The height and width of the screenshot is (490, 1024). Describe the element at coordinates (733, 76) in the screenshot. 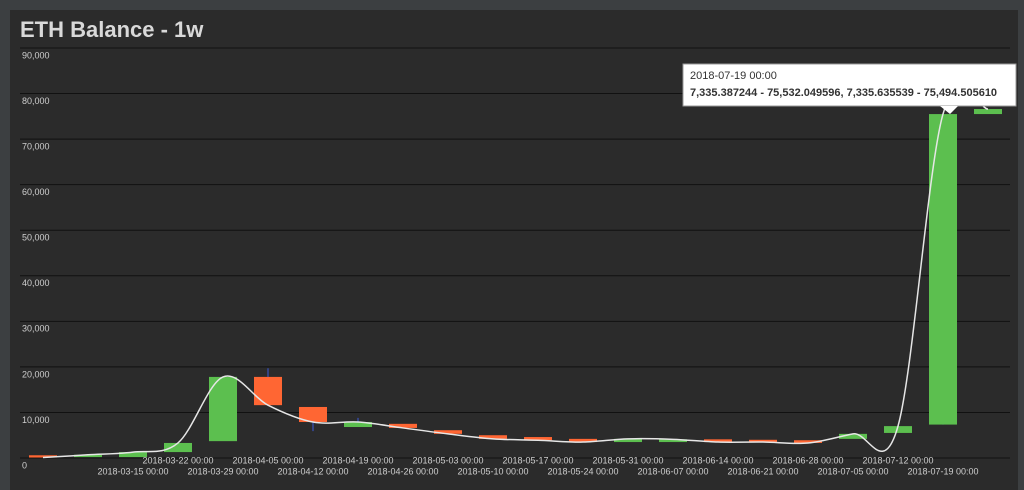

I see `tooltip-title: 2018-07-19 00:00` at that location.